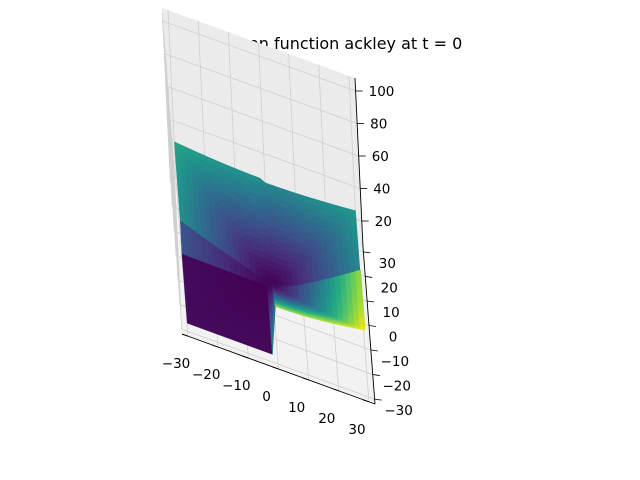 The height and width of the screenshot is (480, 640). What do you see at coordinates (172, 95) in the screenshot?
I see `gridline-x-back` at bounding box center [172, 95].